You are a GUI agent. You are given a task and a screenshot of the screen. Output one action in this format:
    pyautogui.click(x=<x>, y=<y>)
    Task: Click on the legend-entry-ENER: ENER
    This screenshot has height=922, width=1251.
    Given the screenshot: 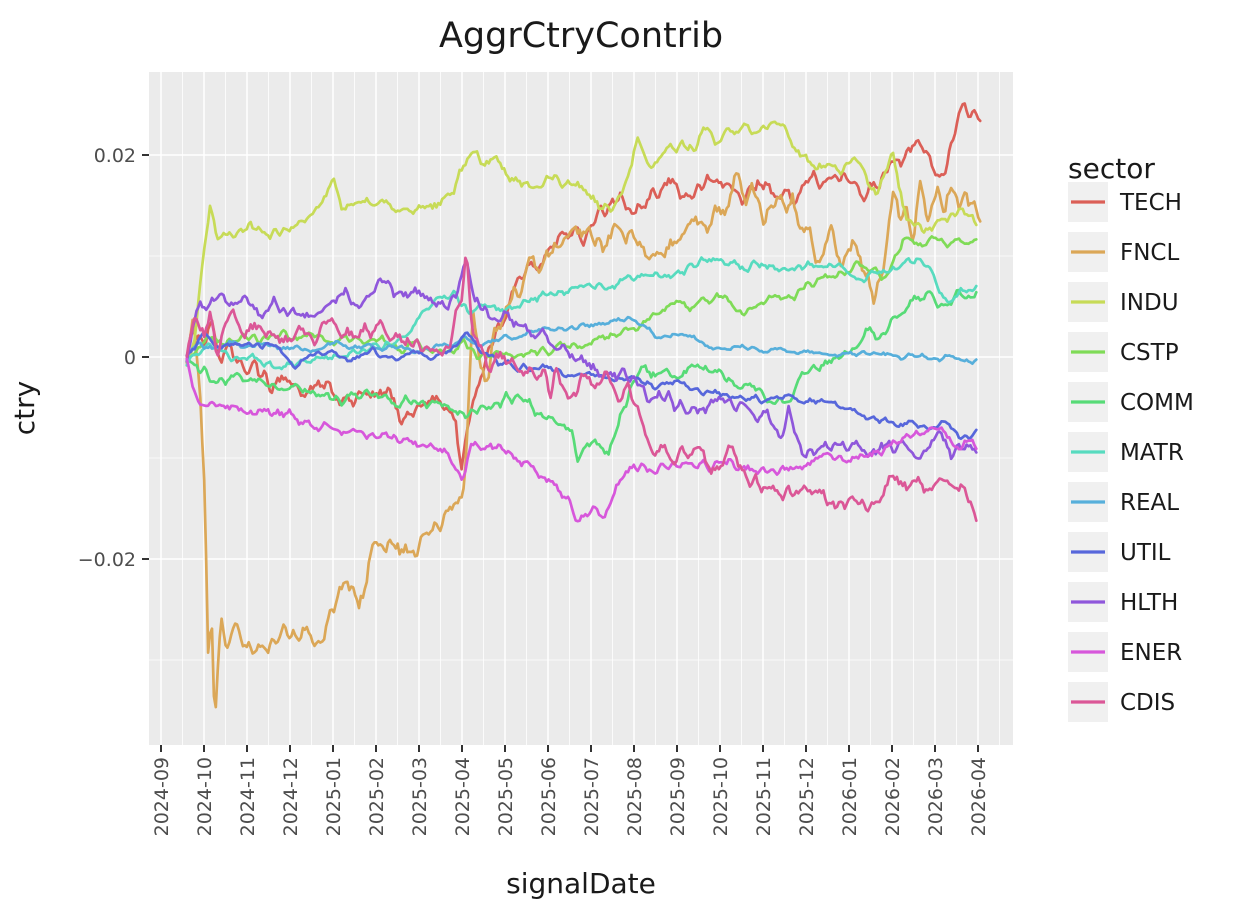 What is the action you would take?
    pyautogui.click(x=1125, y=652)
    